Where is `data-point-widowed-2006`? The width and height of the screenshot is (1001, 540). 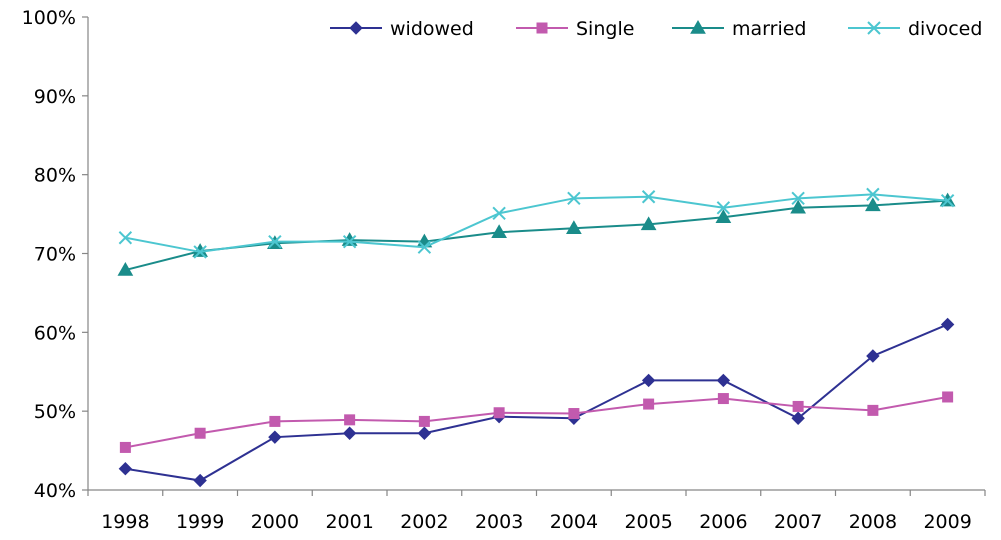
data-point-widowed-2006 is located at coordinates (723, 380).